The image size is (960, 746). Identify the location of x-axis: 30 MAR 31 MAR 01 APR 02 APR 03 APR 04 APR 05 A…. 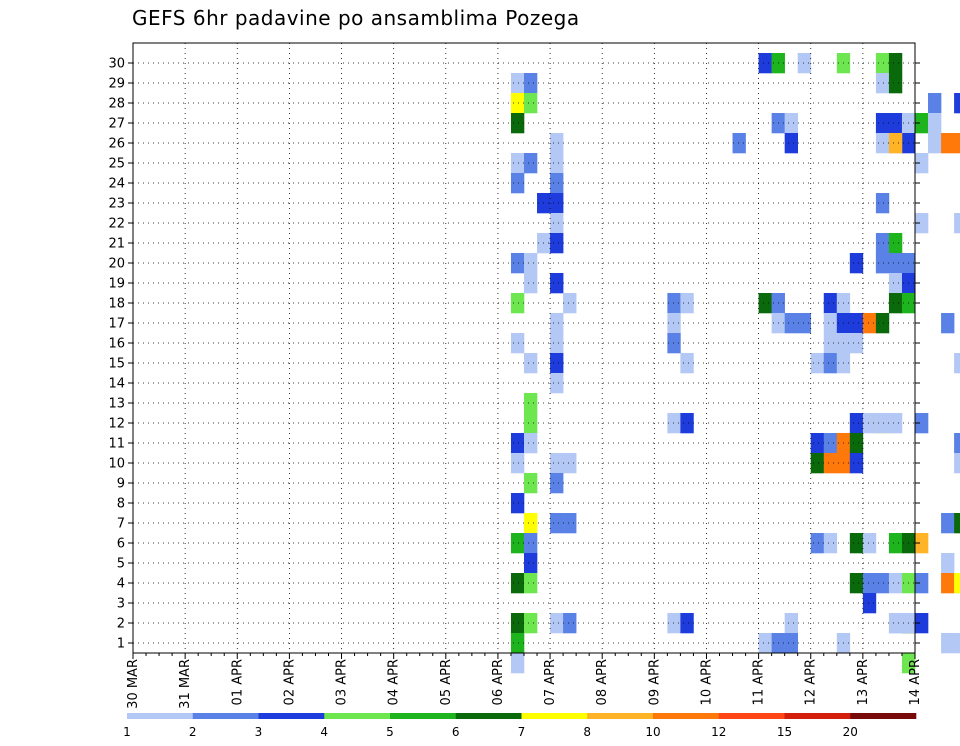
(524, 681).